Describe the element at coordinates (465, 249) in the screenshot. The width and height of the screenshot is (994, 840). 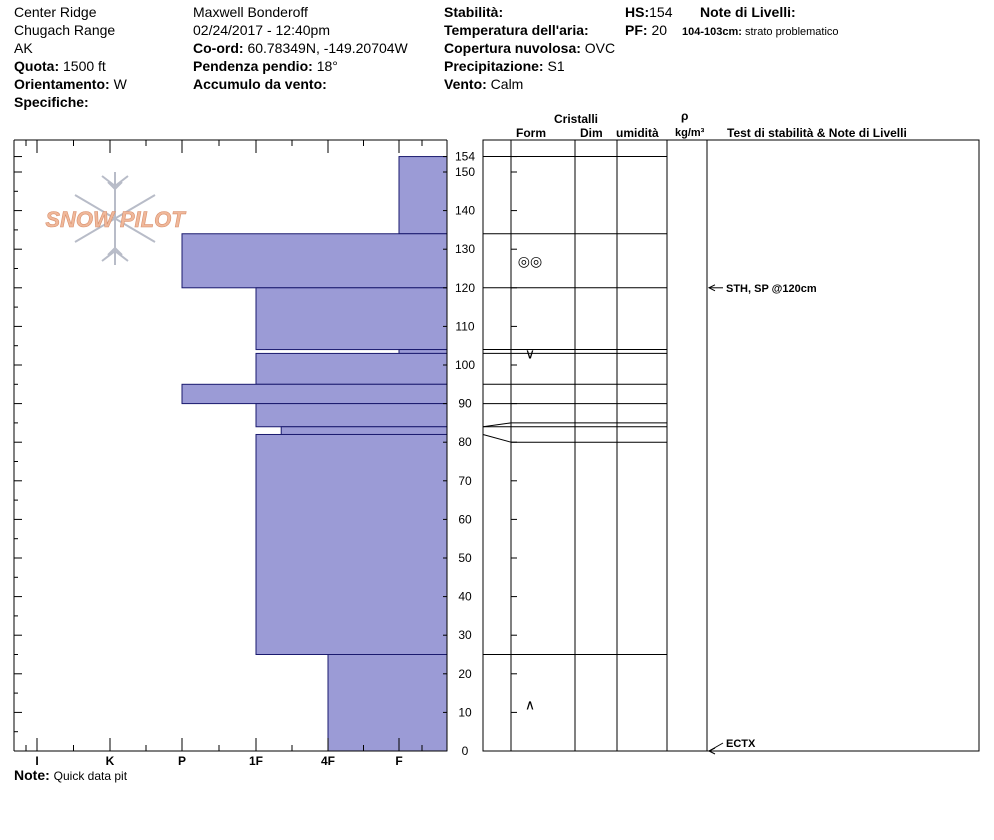
I see `height-tick-label: 130` at that location.